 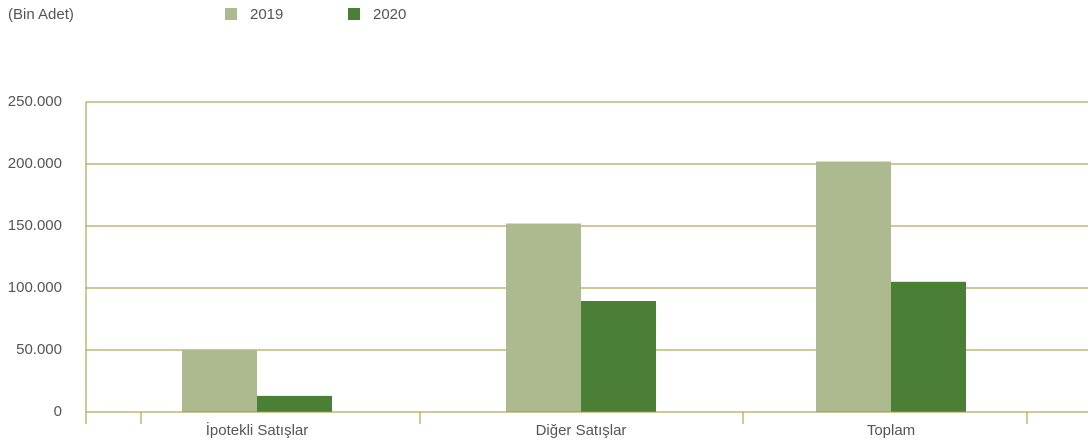 What do you see at coordinates (35, 101) in the screenshot?
I see `y-tick-label: 250.000` at bounding box center [35, 101].